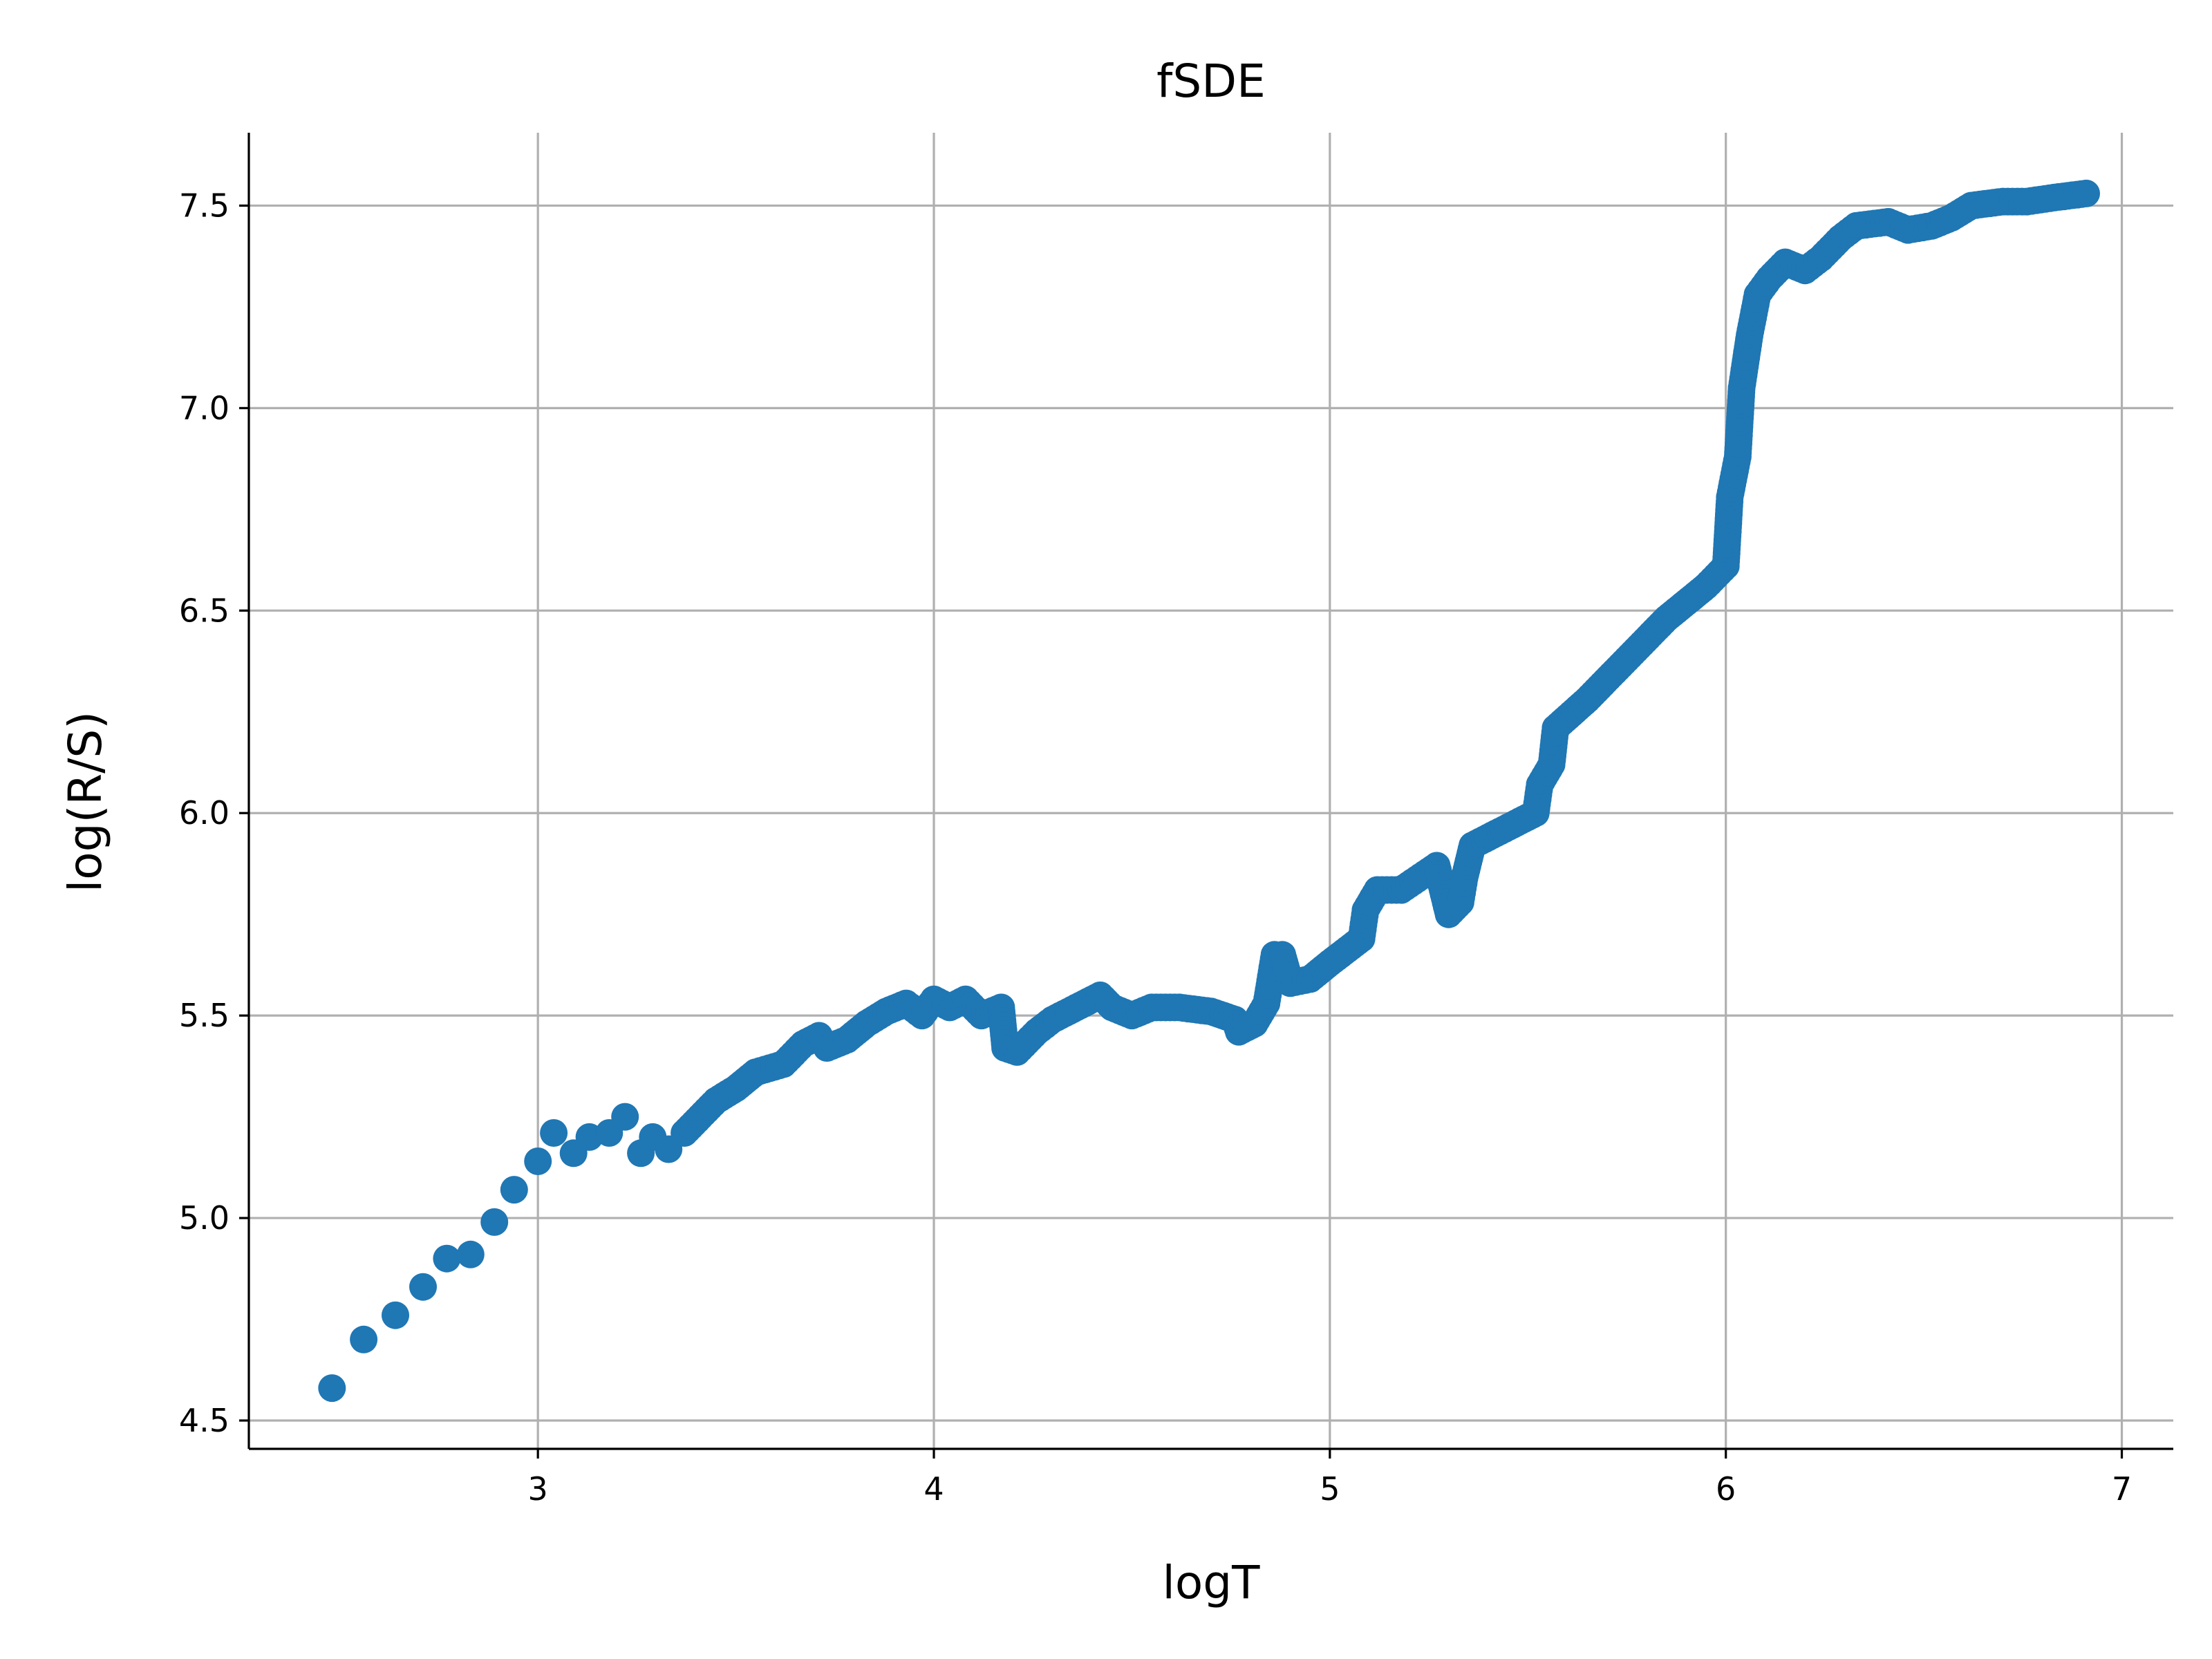 Image resolution: width=2212 pixels, height=1659 pixels. I want to click on y-tick-label: 7.5, so click(204, 205).